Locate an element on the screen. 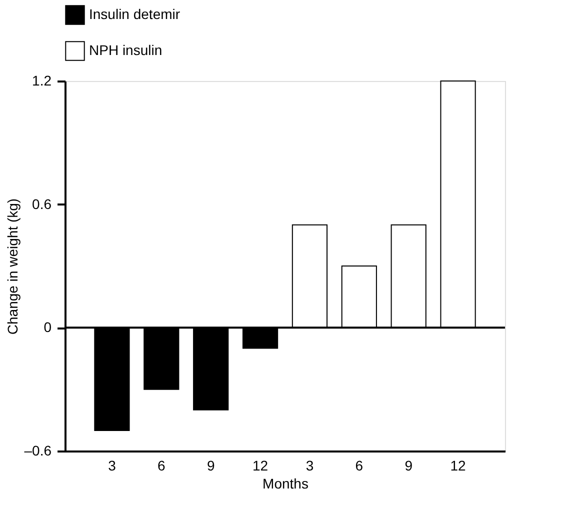 The image size is (564, 528). y-axis-title: Change in weight (kg) is located at coordinates (12, 266).